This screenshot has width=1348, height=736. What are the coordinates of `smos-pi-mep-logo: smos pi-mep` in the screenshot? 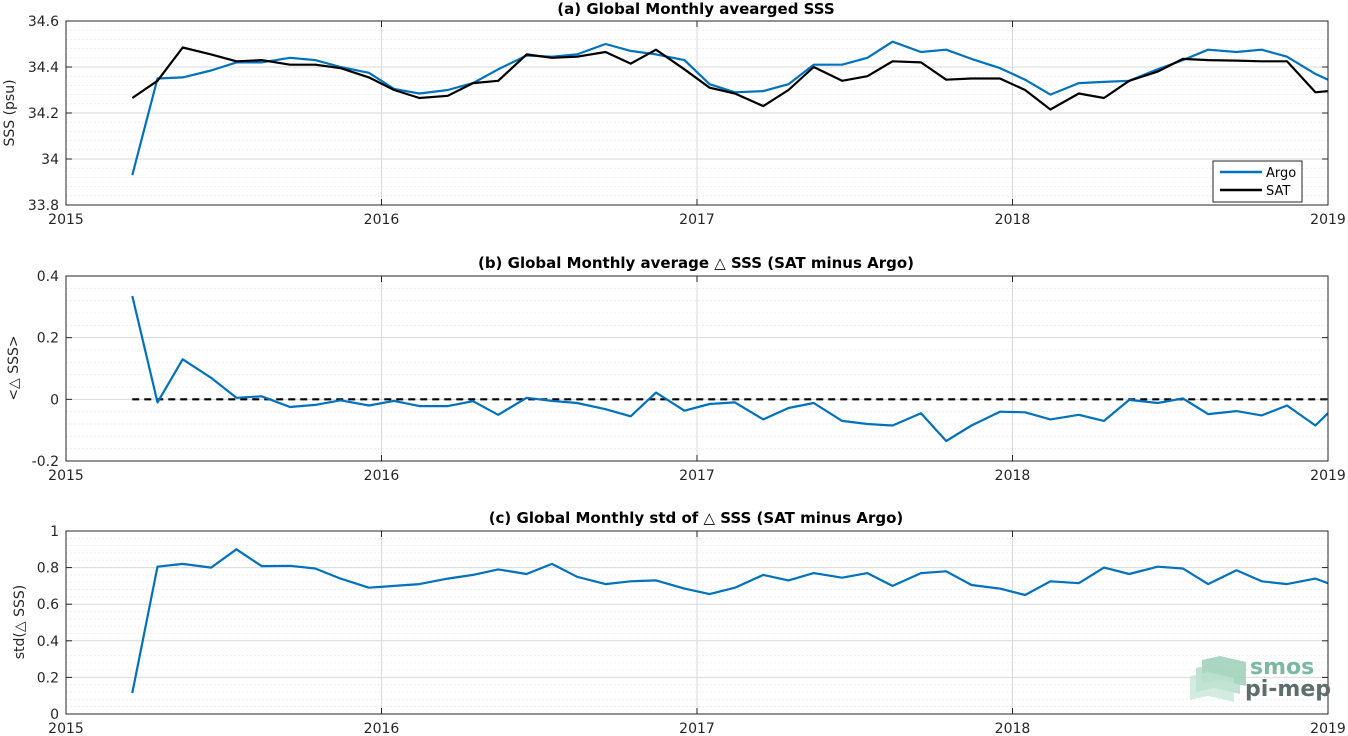 It's located at (1260, 678).